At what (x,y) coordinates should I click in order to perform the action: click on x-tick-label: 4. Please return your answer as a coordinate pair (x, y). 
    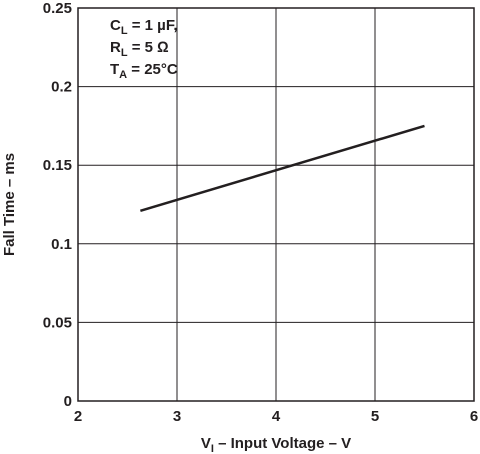
    Looking at the image, I should click on (276, 416).